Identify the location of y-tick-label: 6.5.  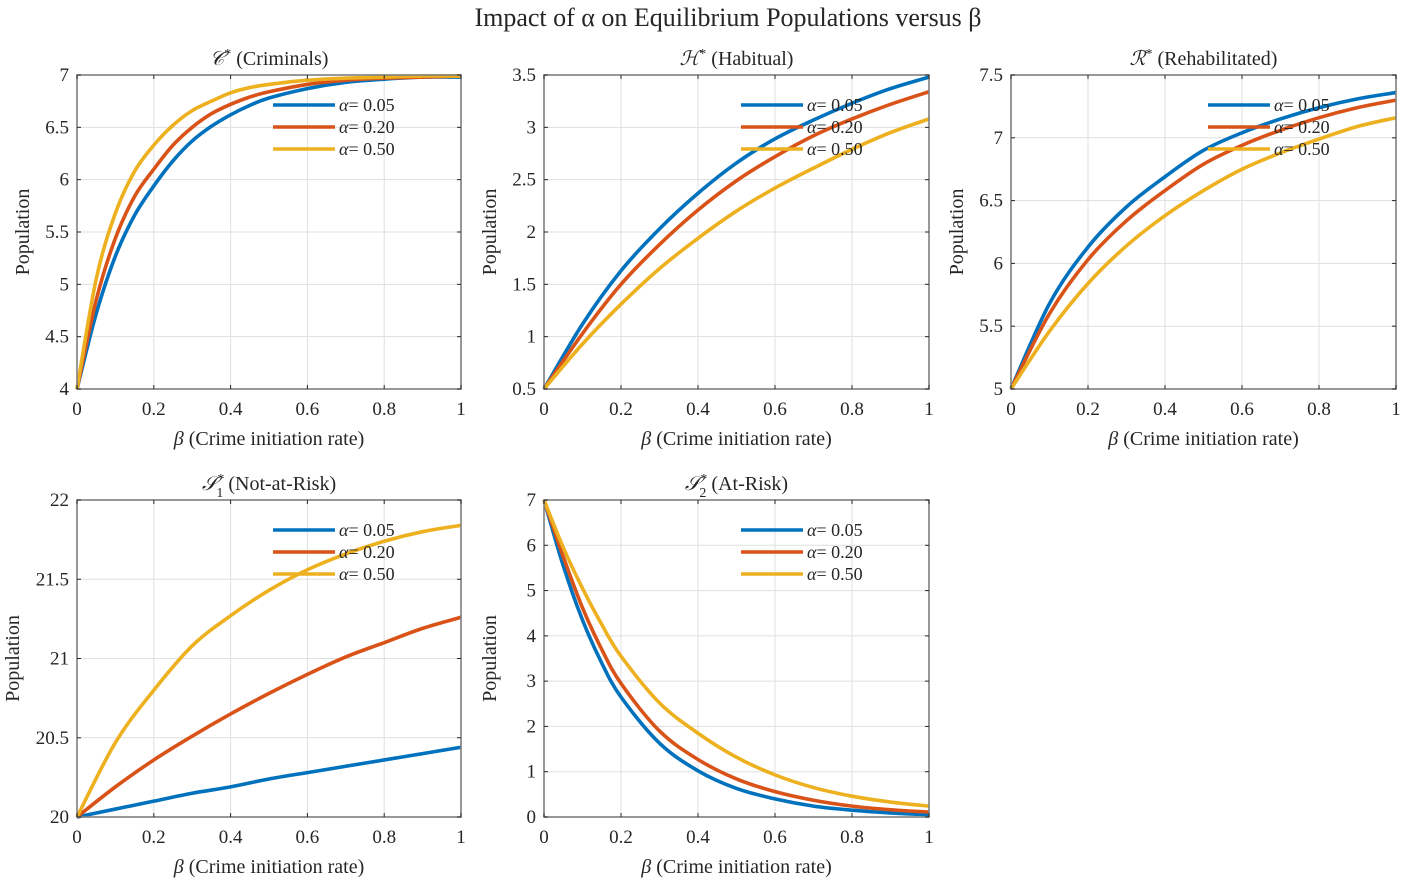
(991, 201).